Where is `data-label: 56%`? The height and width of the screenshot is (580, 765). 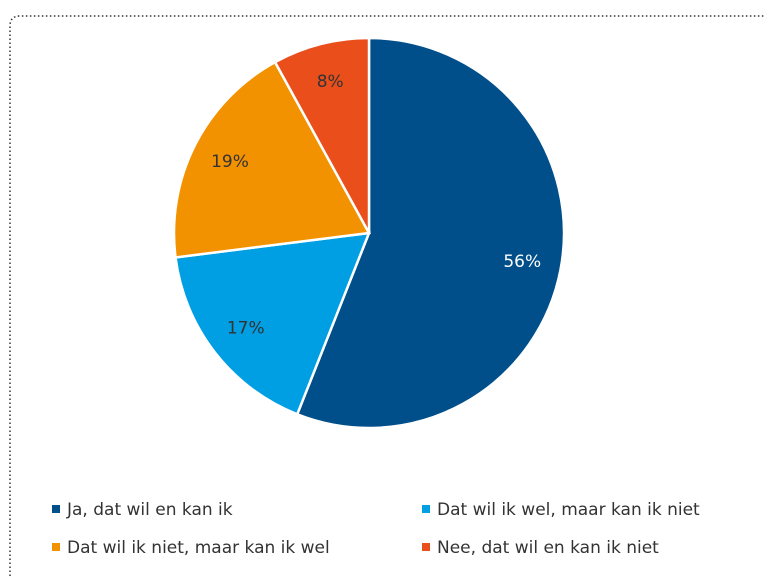 data-label: 56% is located at coordinates (522, 262).